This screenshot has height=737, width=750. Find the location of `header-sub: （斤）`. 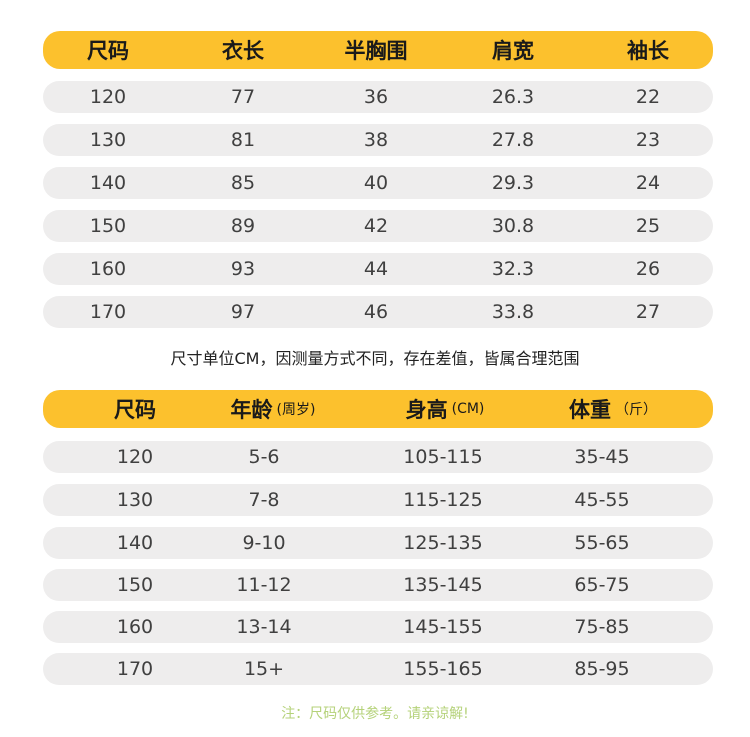

header-sub: （斤） is located at coordinates (636, 410).